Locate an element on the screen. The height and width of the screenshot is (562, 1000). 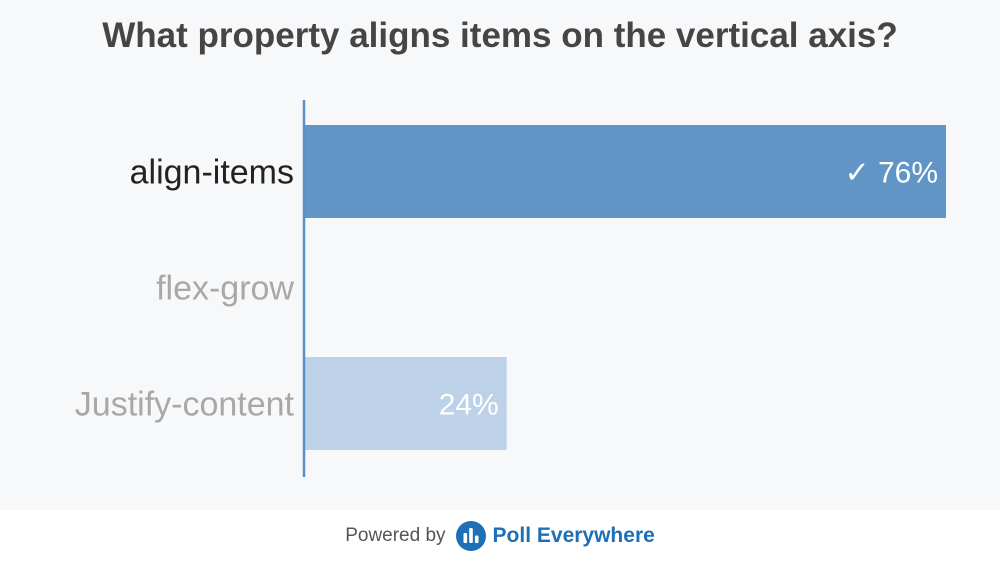
category-label: align-items is located at coordinates (212, 173).